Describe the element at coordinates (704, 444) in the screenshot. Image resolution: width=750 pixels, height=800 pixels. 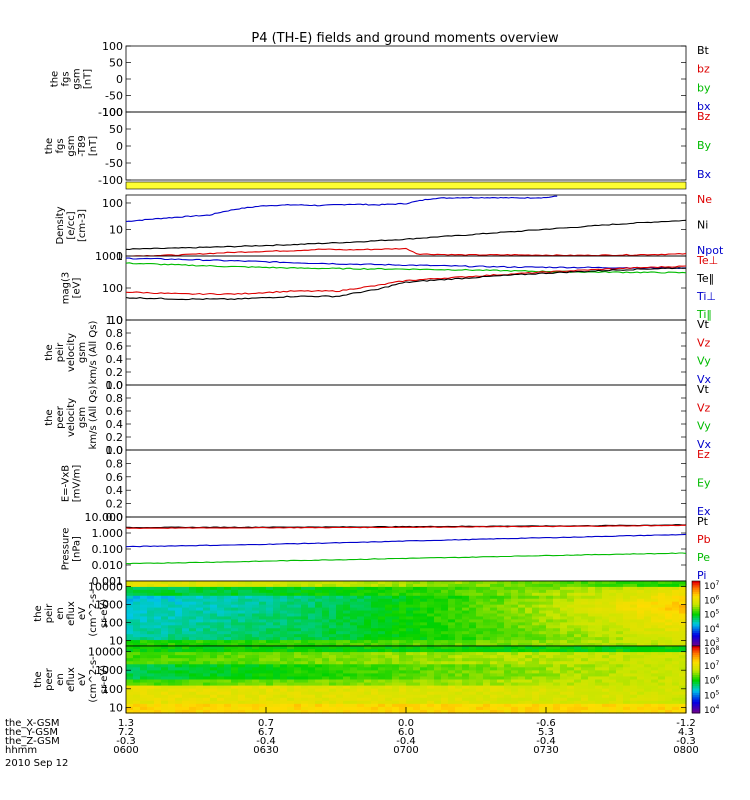
I see `legend-entry: Vx` at that location.